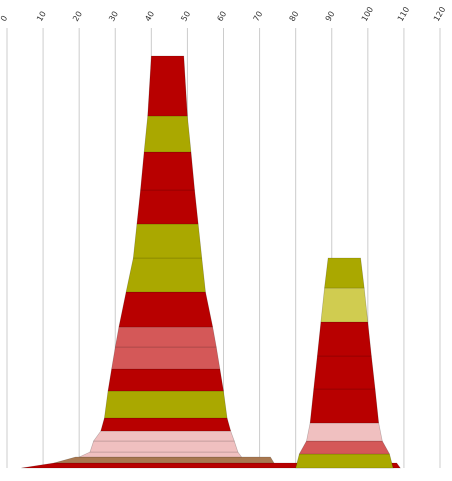  Describe the element at coordinates (403, 14) in the screenshot. I see `x-tick-label: 110` at that location.